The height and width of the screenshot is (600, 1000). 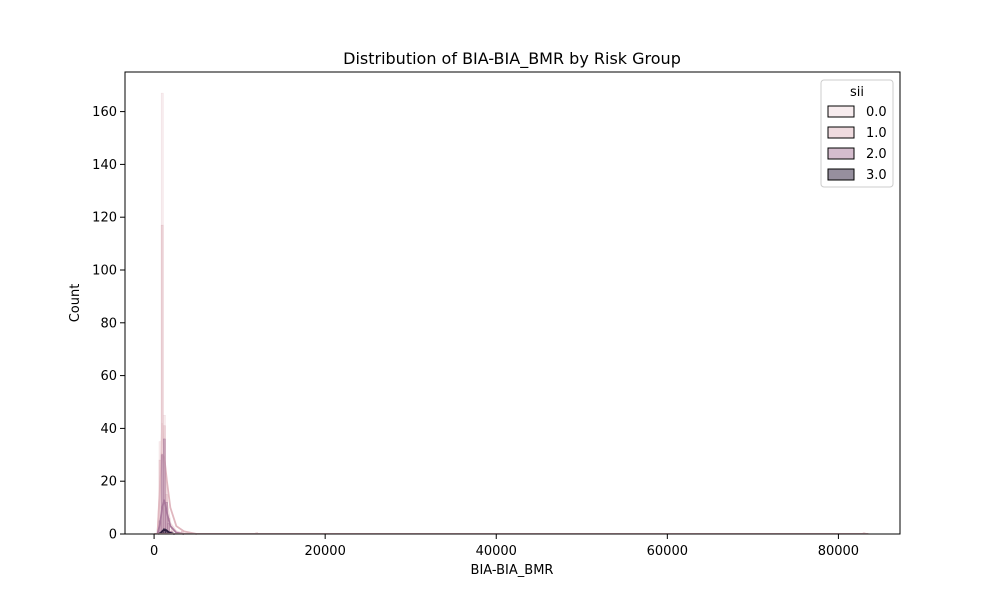 What do you see at coordinates (496, 551) in the screenshot?
I see `x-tick-label: 40000` at bounding box center [496, 551].